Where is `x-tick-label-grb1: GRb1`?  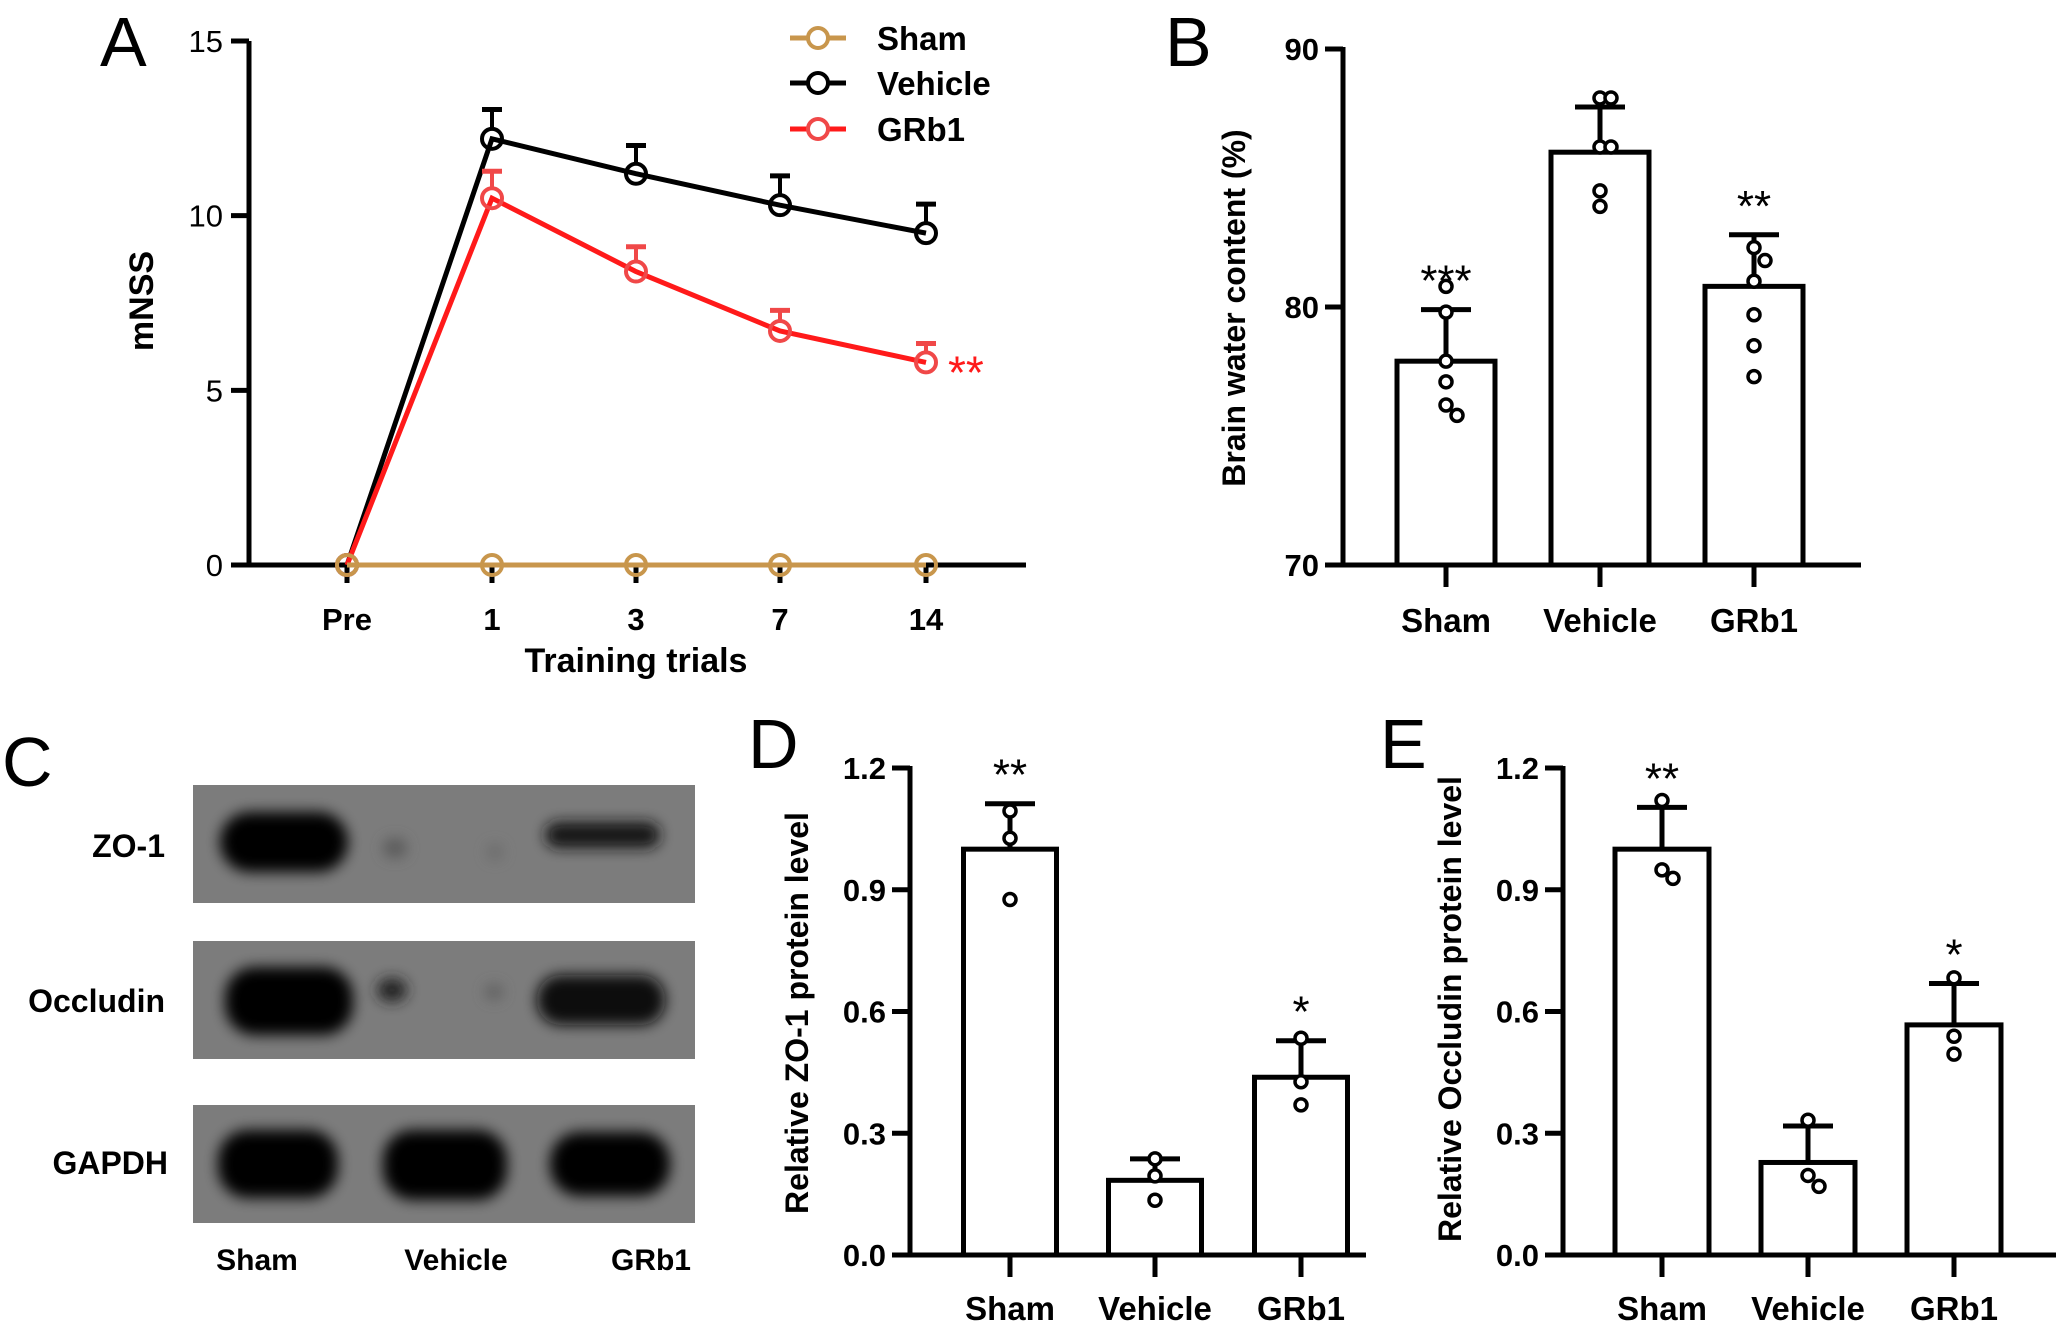
x-tick-label-grb1: GRb1 is located at coordinates (1301, 1307).